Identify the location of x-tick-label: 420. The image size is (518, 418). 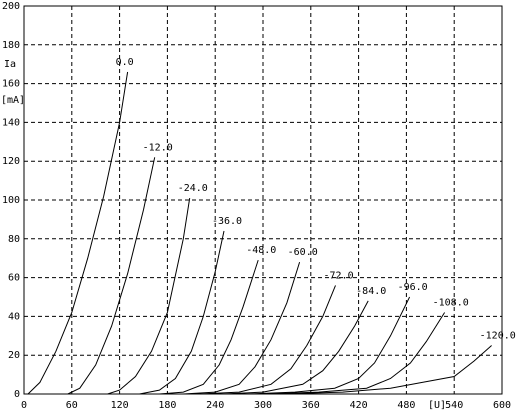
(359, 405).